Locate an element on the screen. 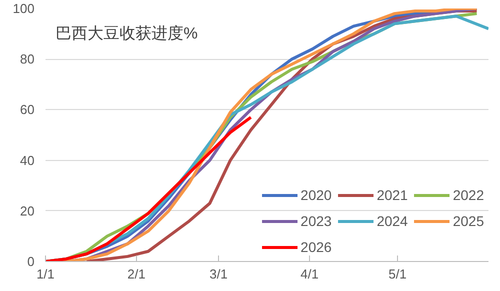  x-tick-label: 5/1 is located at coordinates (397, 274).